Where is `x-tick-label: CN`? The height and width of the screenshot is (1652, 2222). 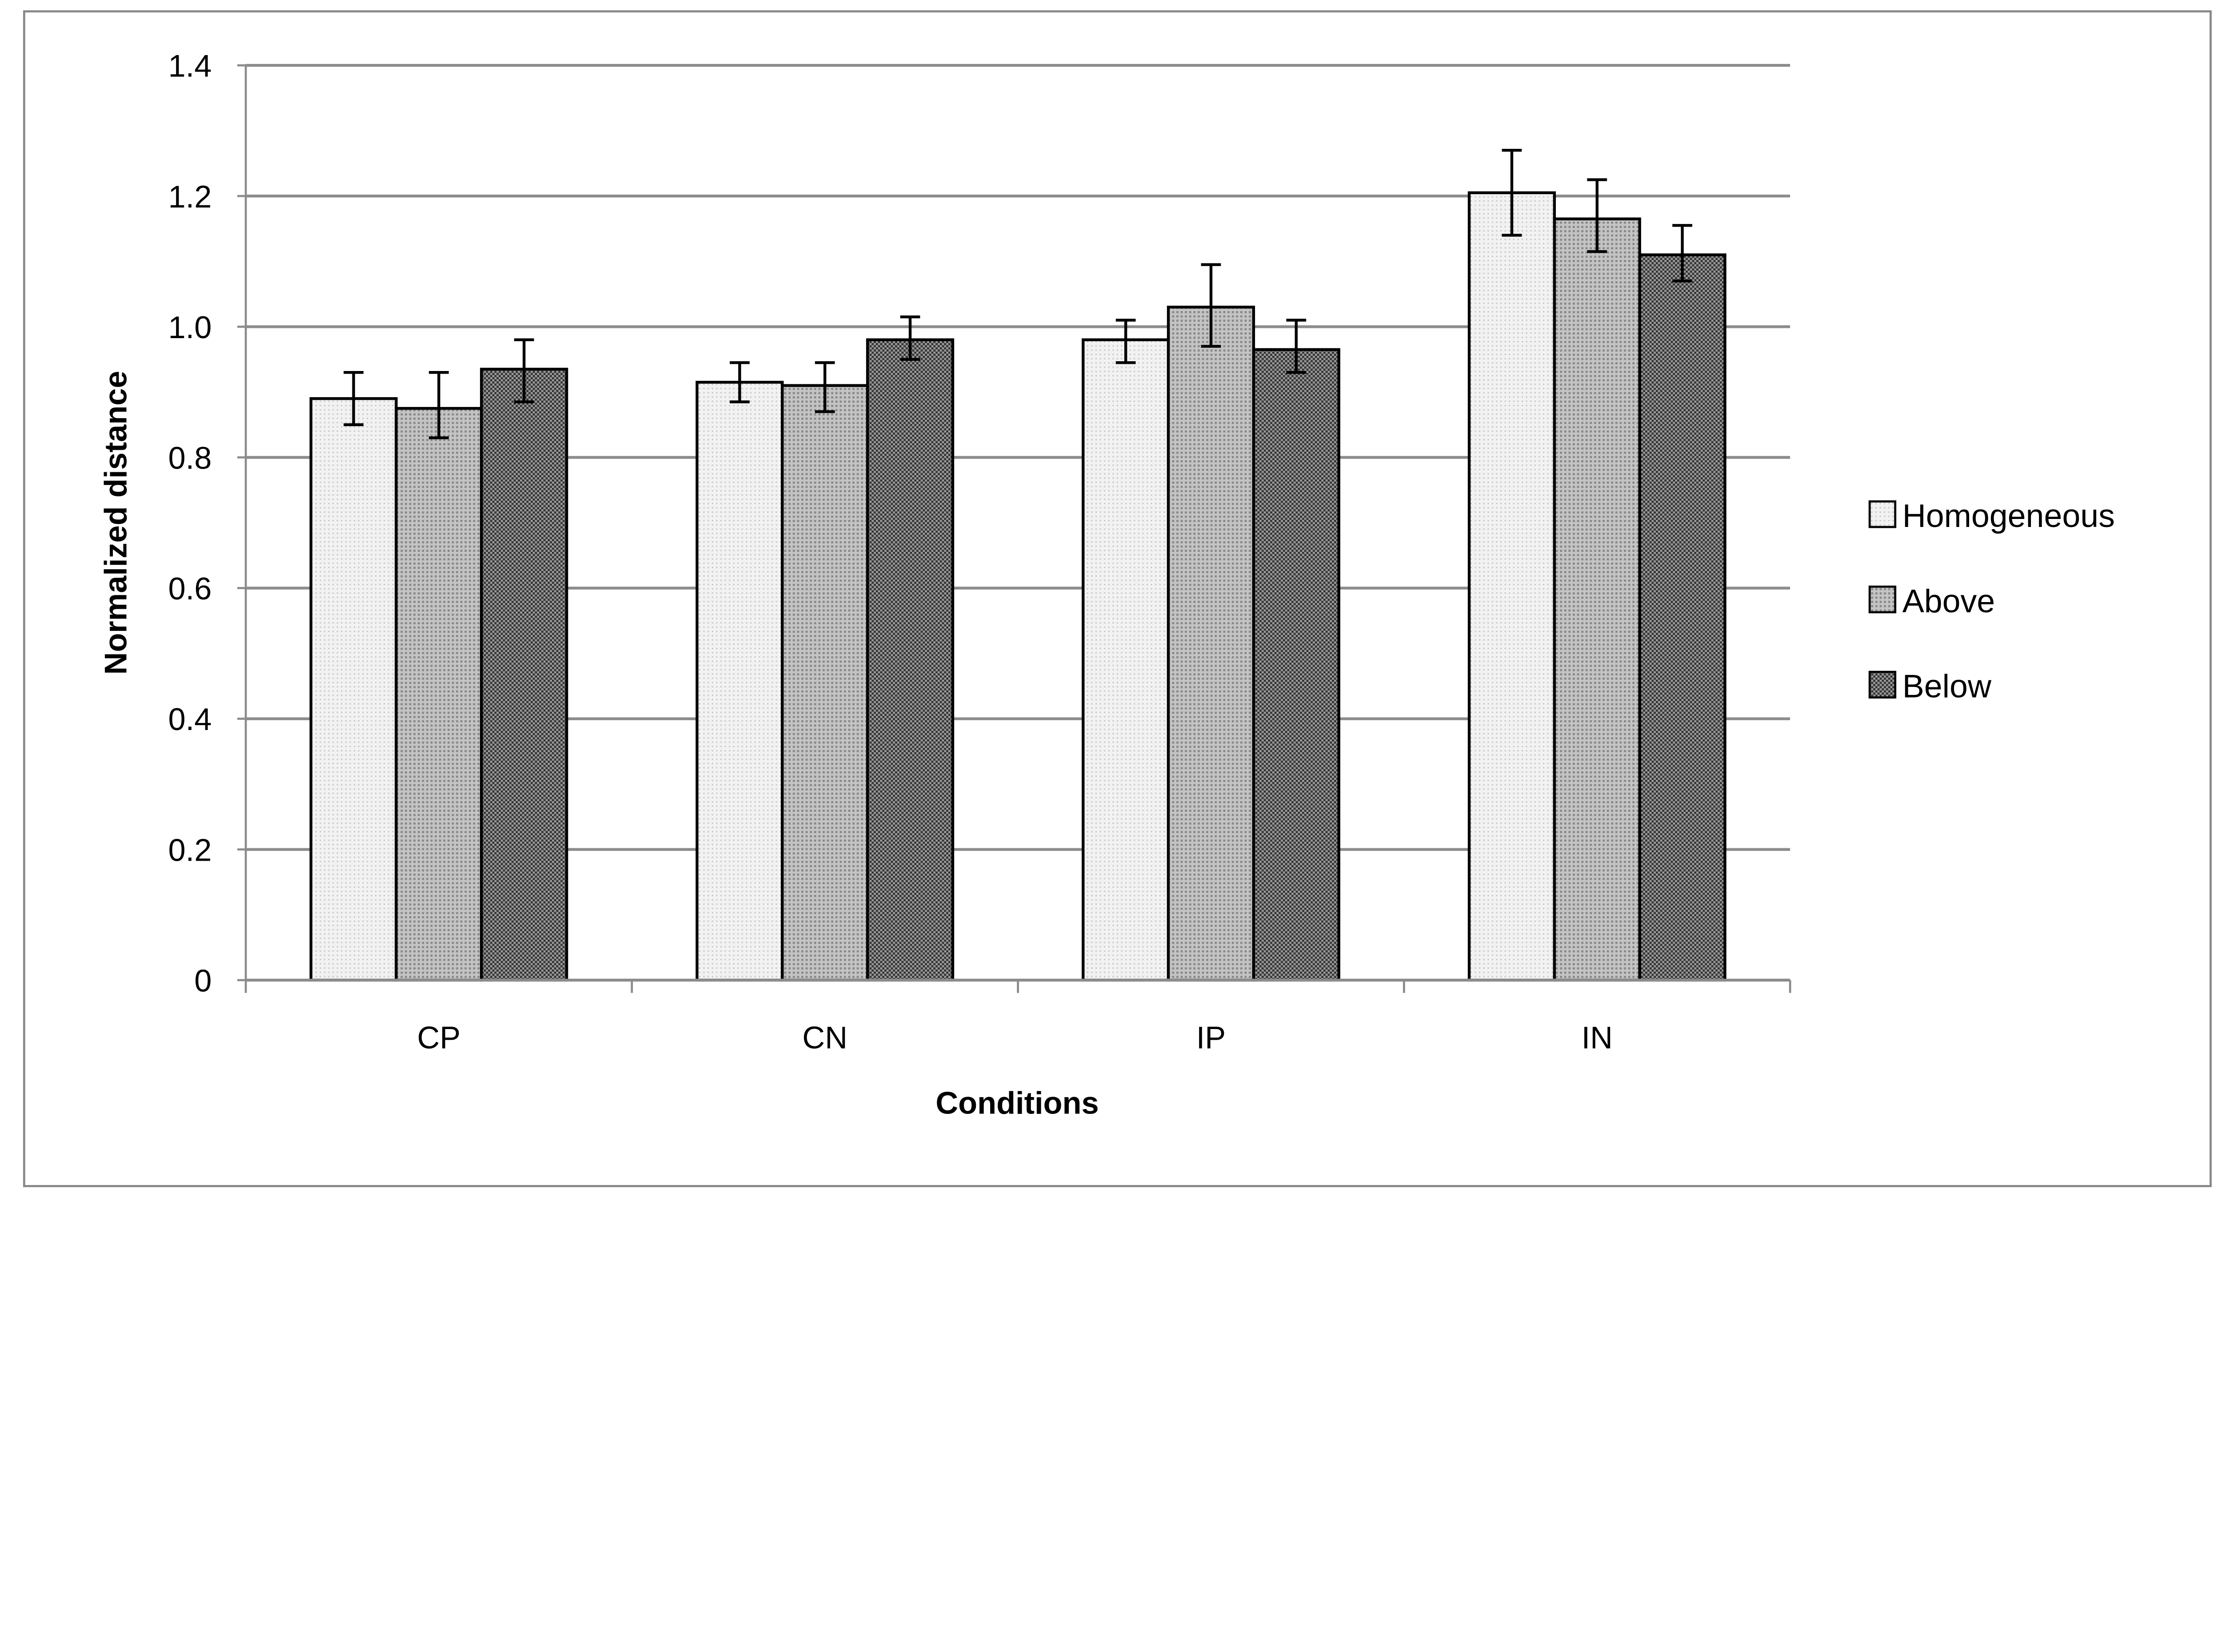 x-tick-label: CN is located at coordinates (824, 1037).